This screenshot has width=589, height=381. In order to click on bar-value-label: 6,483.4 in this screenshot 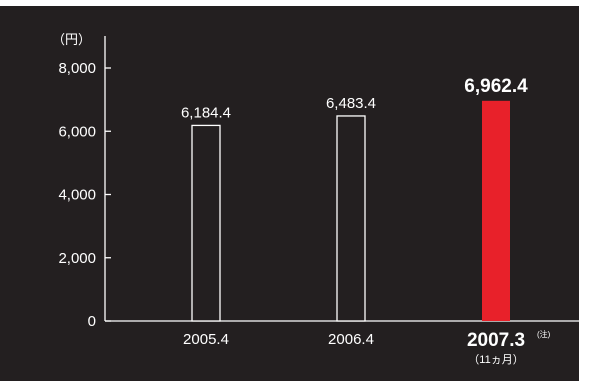, I will do `click(351, 103)`.